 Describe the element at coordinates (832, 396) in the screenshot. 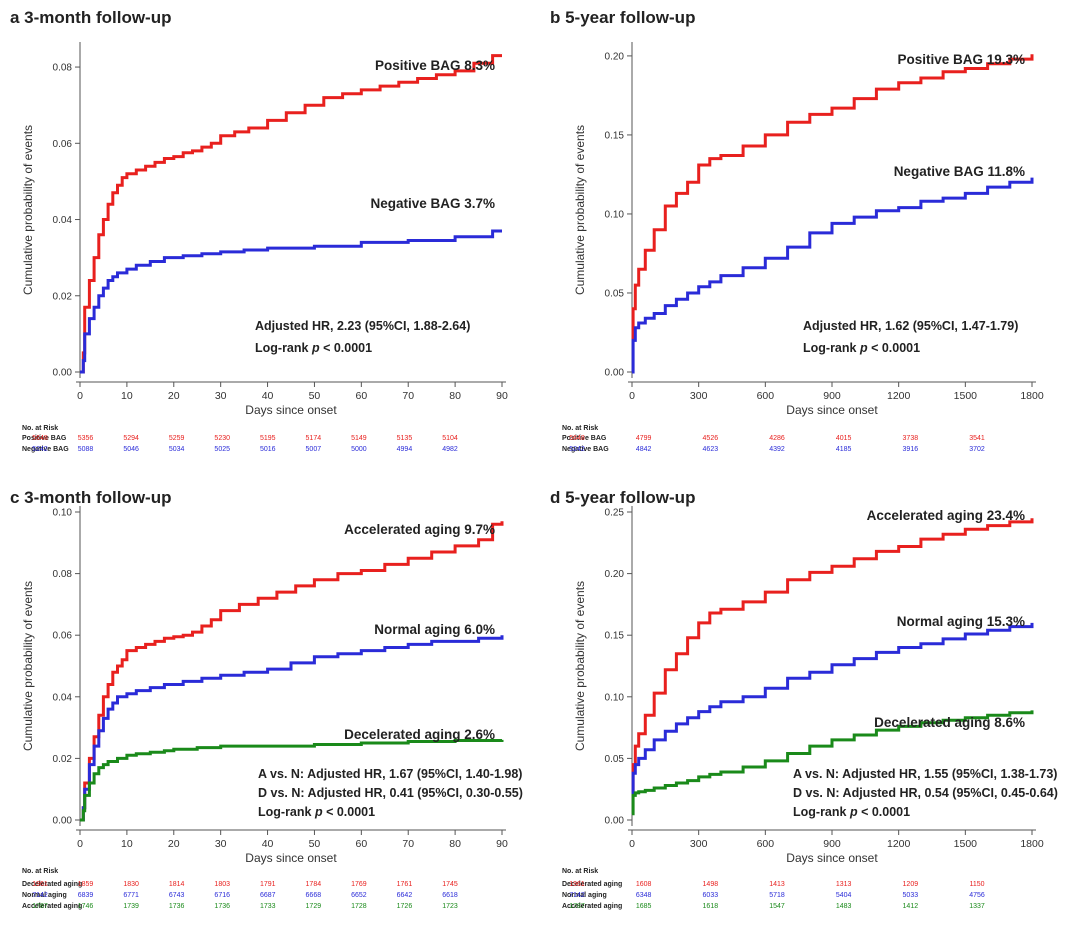

I see `x-tick-label: 900` at that location.